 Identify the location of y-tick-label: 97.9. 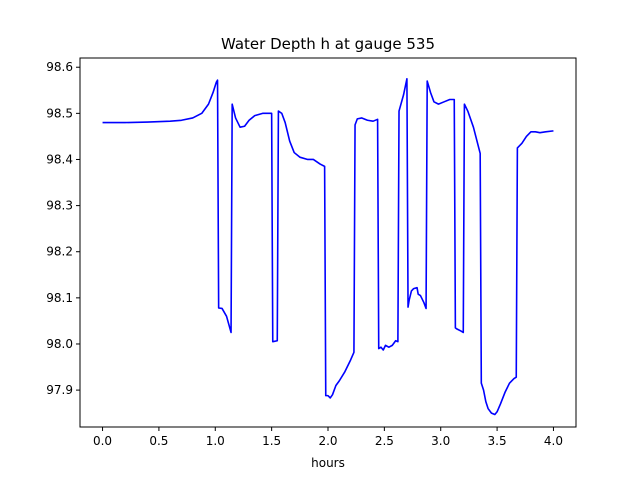
(59, 390).